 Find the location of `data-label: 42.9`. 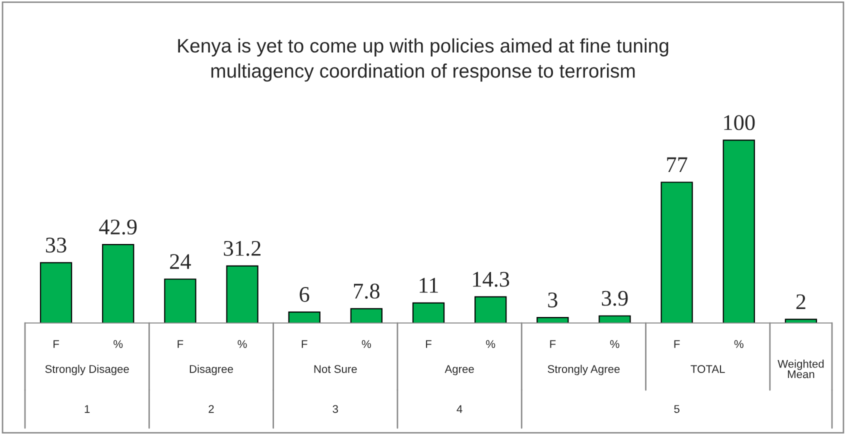

data-label: 42.9 is located at coordinates (118, 227).